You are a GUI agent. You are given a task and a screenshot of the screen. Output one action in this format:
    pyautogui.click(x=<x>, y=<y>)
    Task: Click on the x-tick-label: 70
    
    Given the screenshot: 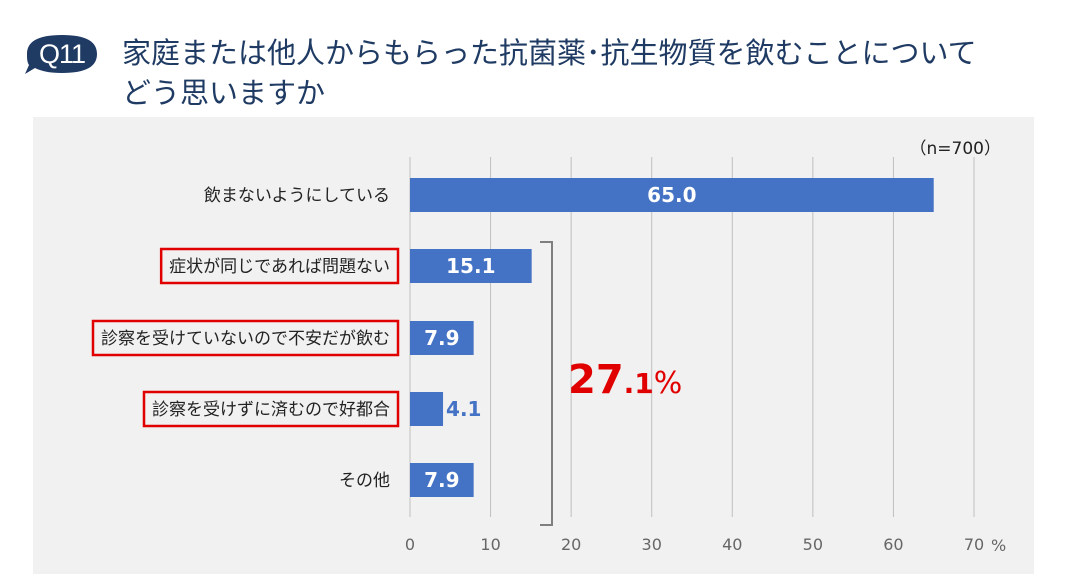 What is the action you would take?
    pyautogui.click(x=974, y=544)
    